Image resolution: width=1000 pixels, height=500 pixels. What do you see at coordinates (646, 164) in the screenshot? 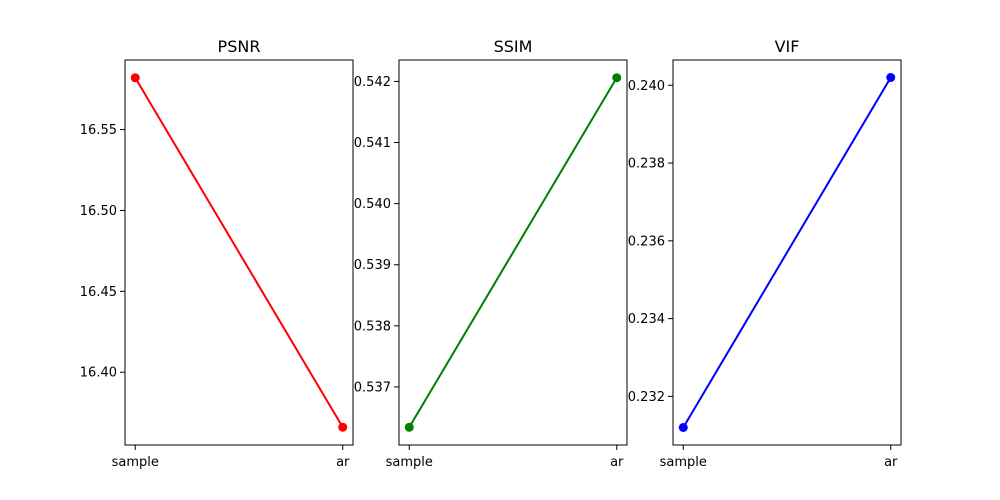
I see `y-tick-label: 0.238` at bounding box center [646, 164].